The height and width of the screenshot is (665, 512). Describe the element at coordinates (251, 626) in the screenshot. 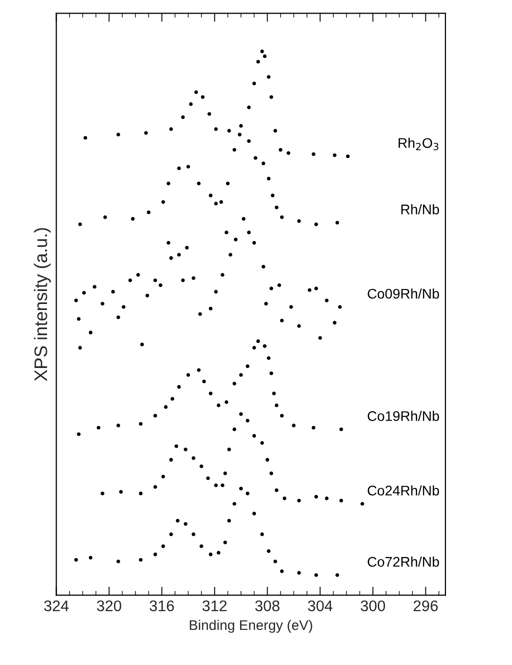

I see `x-axis-title: Binding Energy (eV)` at that location.